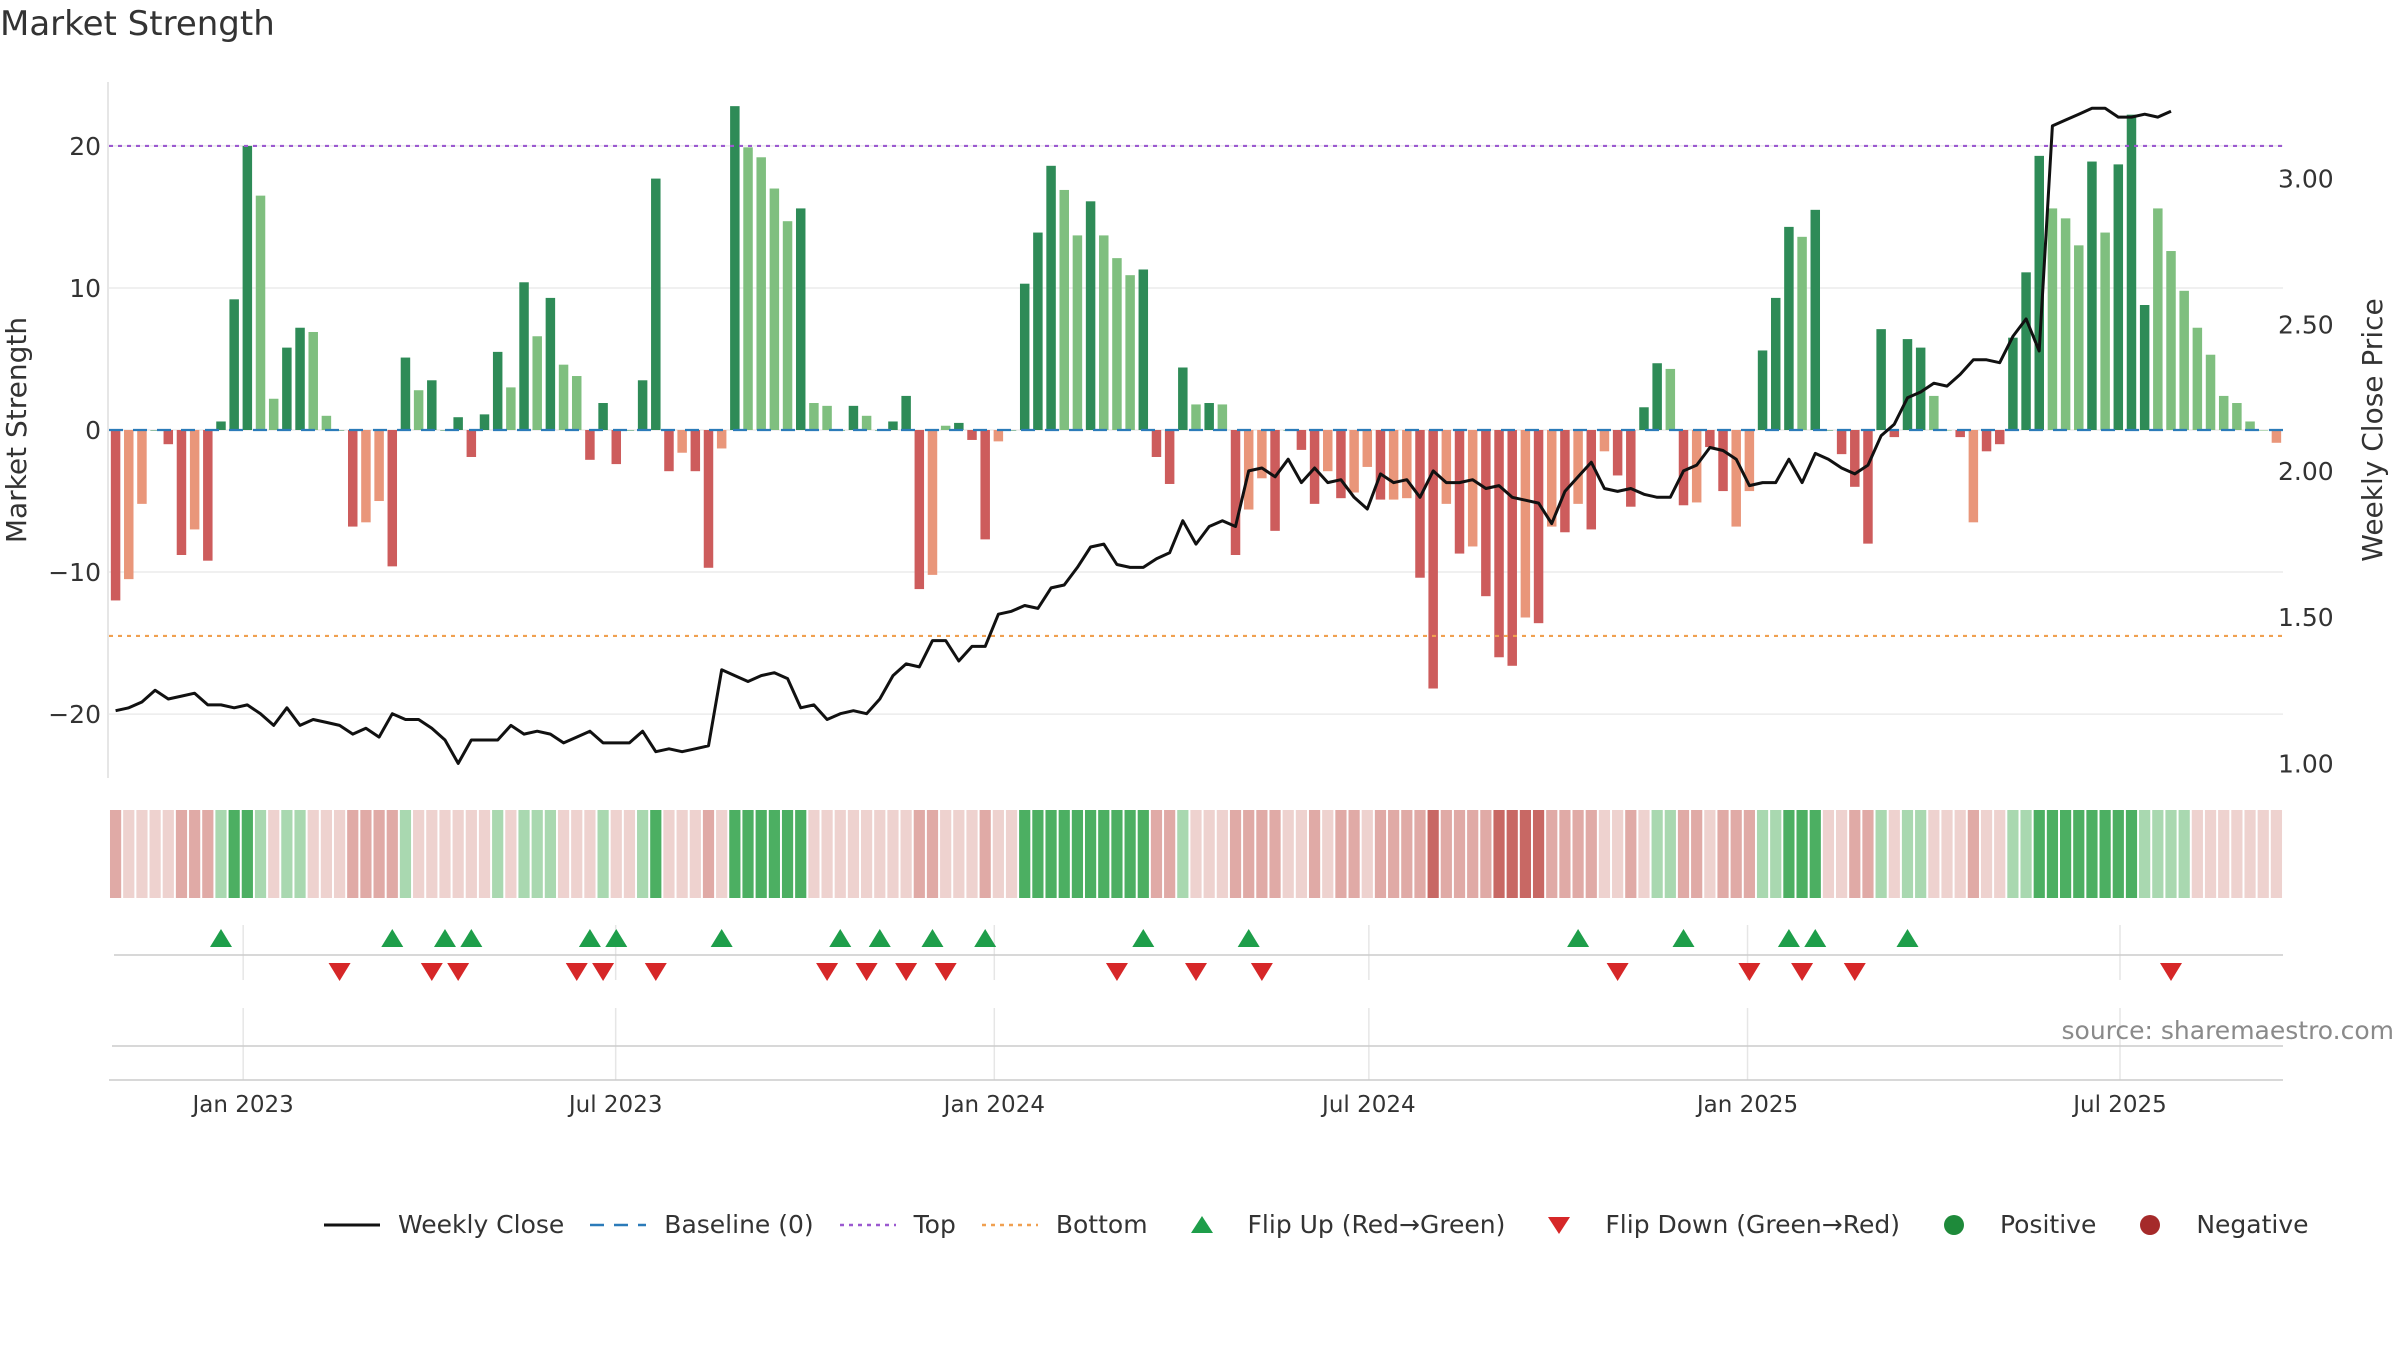  Describe the element at coordinates (242, 1105) in the screenshot. I see `x-tick-label: Jan 2023` at that location.